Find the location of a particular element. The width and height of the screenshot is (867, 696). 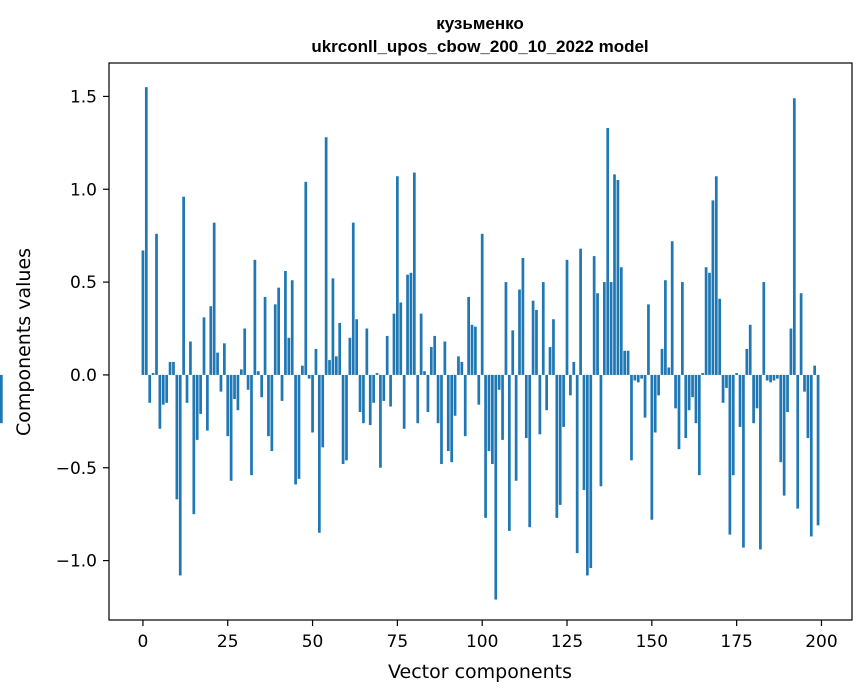

x-axis-ticks: 0 25 50 75 100 125 150 175 200 is located at coordinates (488, 636).